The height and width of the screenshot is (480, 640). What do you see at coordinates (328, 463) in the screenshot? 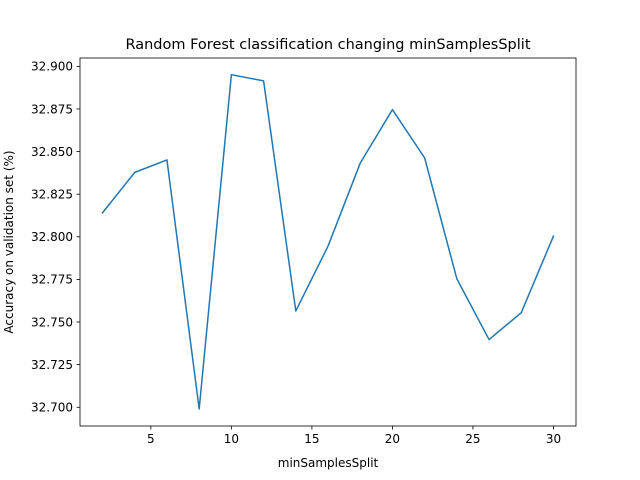
I see `x-axis-label: minSamplesSplit` at bounding box center [328, 463].